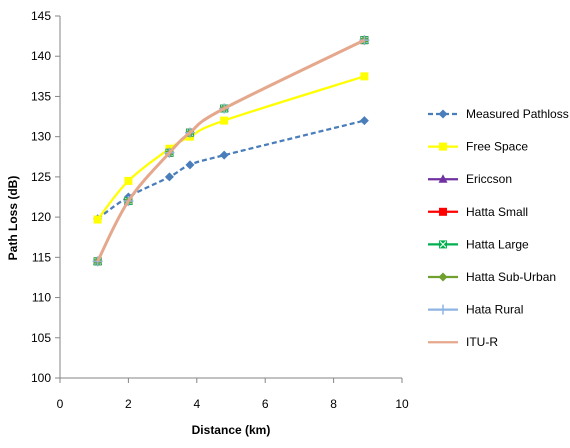 The height and width of the screenshot is (448, 570). I want to click on x-tick-label: 10, so click(402, 404).